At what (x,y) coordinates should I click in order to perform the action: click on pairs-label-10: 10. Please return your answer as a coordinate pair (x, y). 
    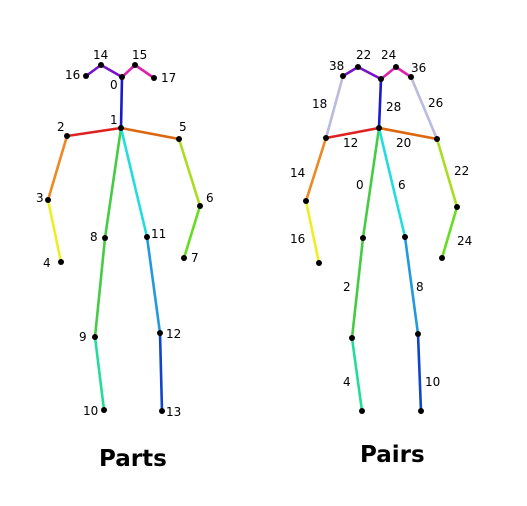
    Looking at the image, I should click on (432, 382).